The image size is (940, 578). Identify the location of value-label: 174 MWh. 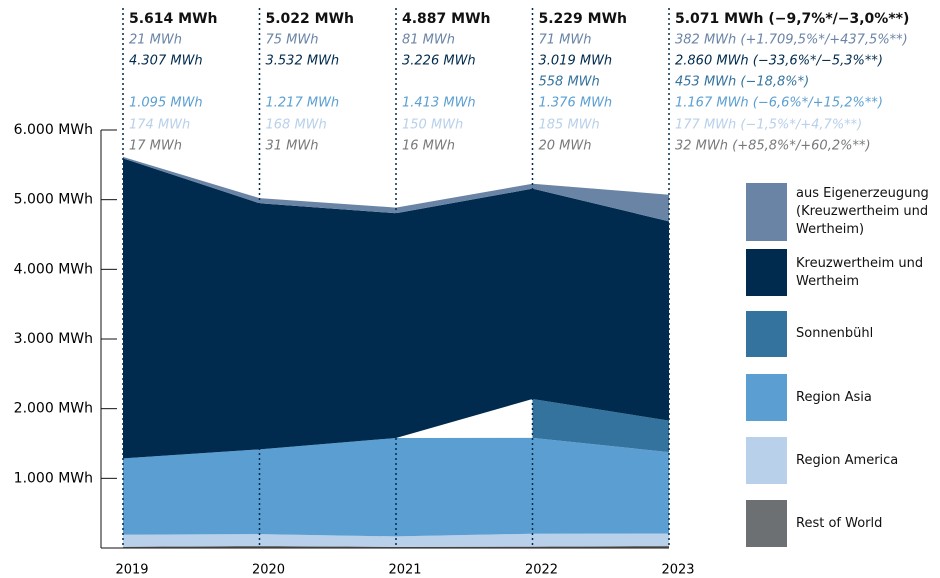
(159, 125).